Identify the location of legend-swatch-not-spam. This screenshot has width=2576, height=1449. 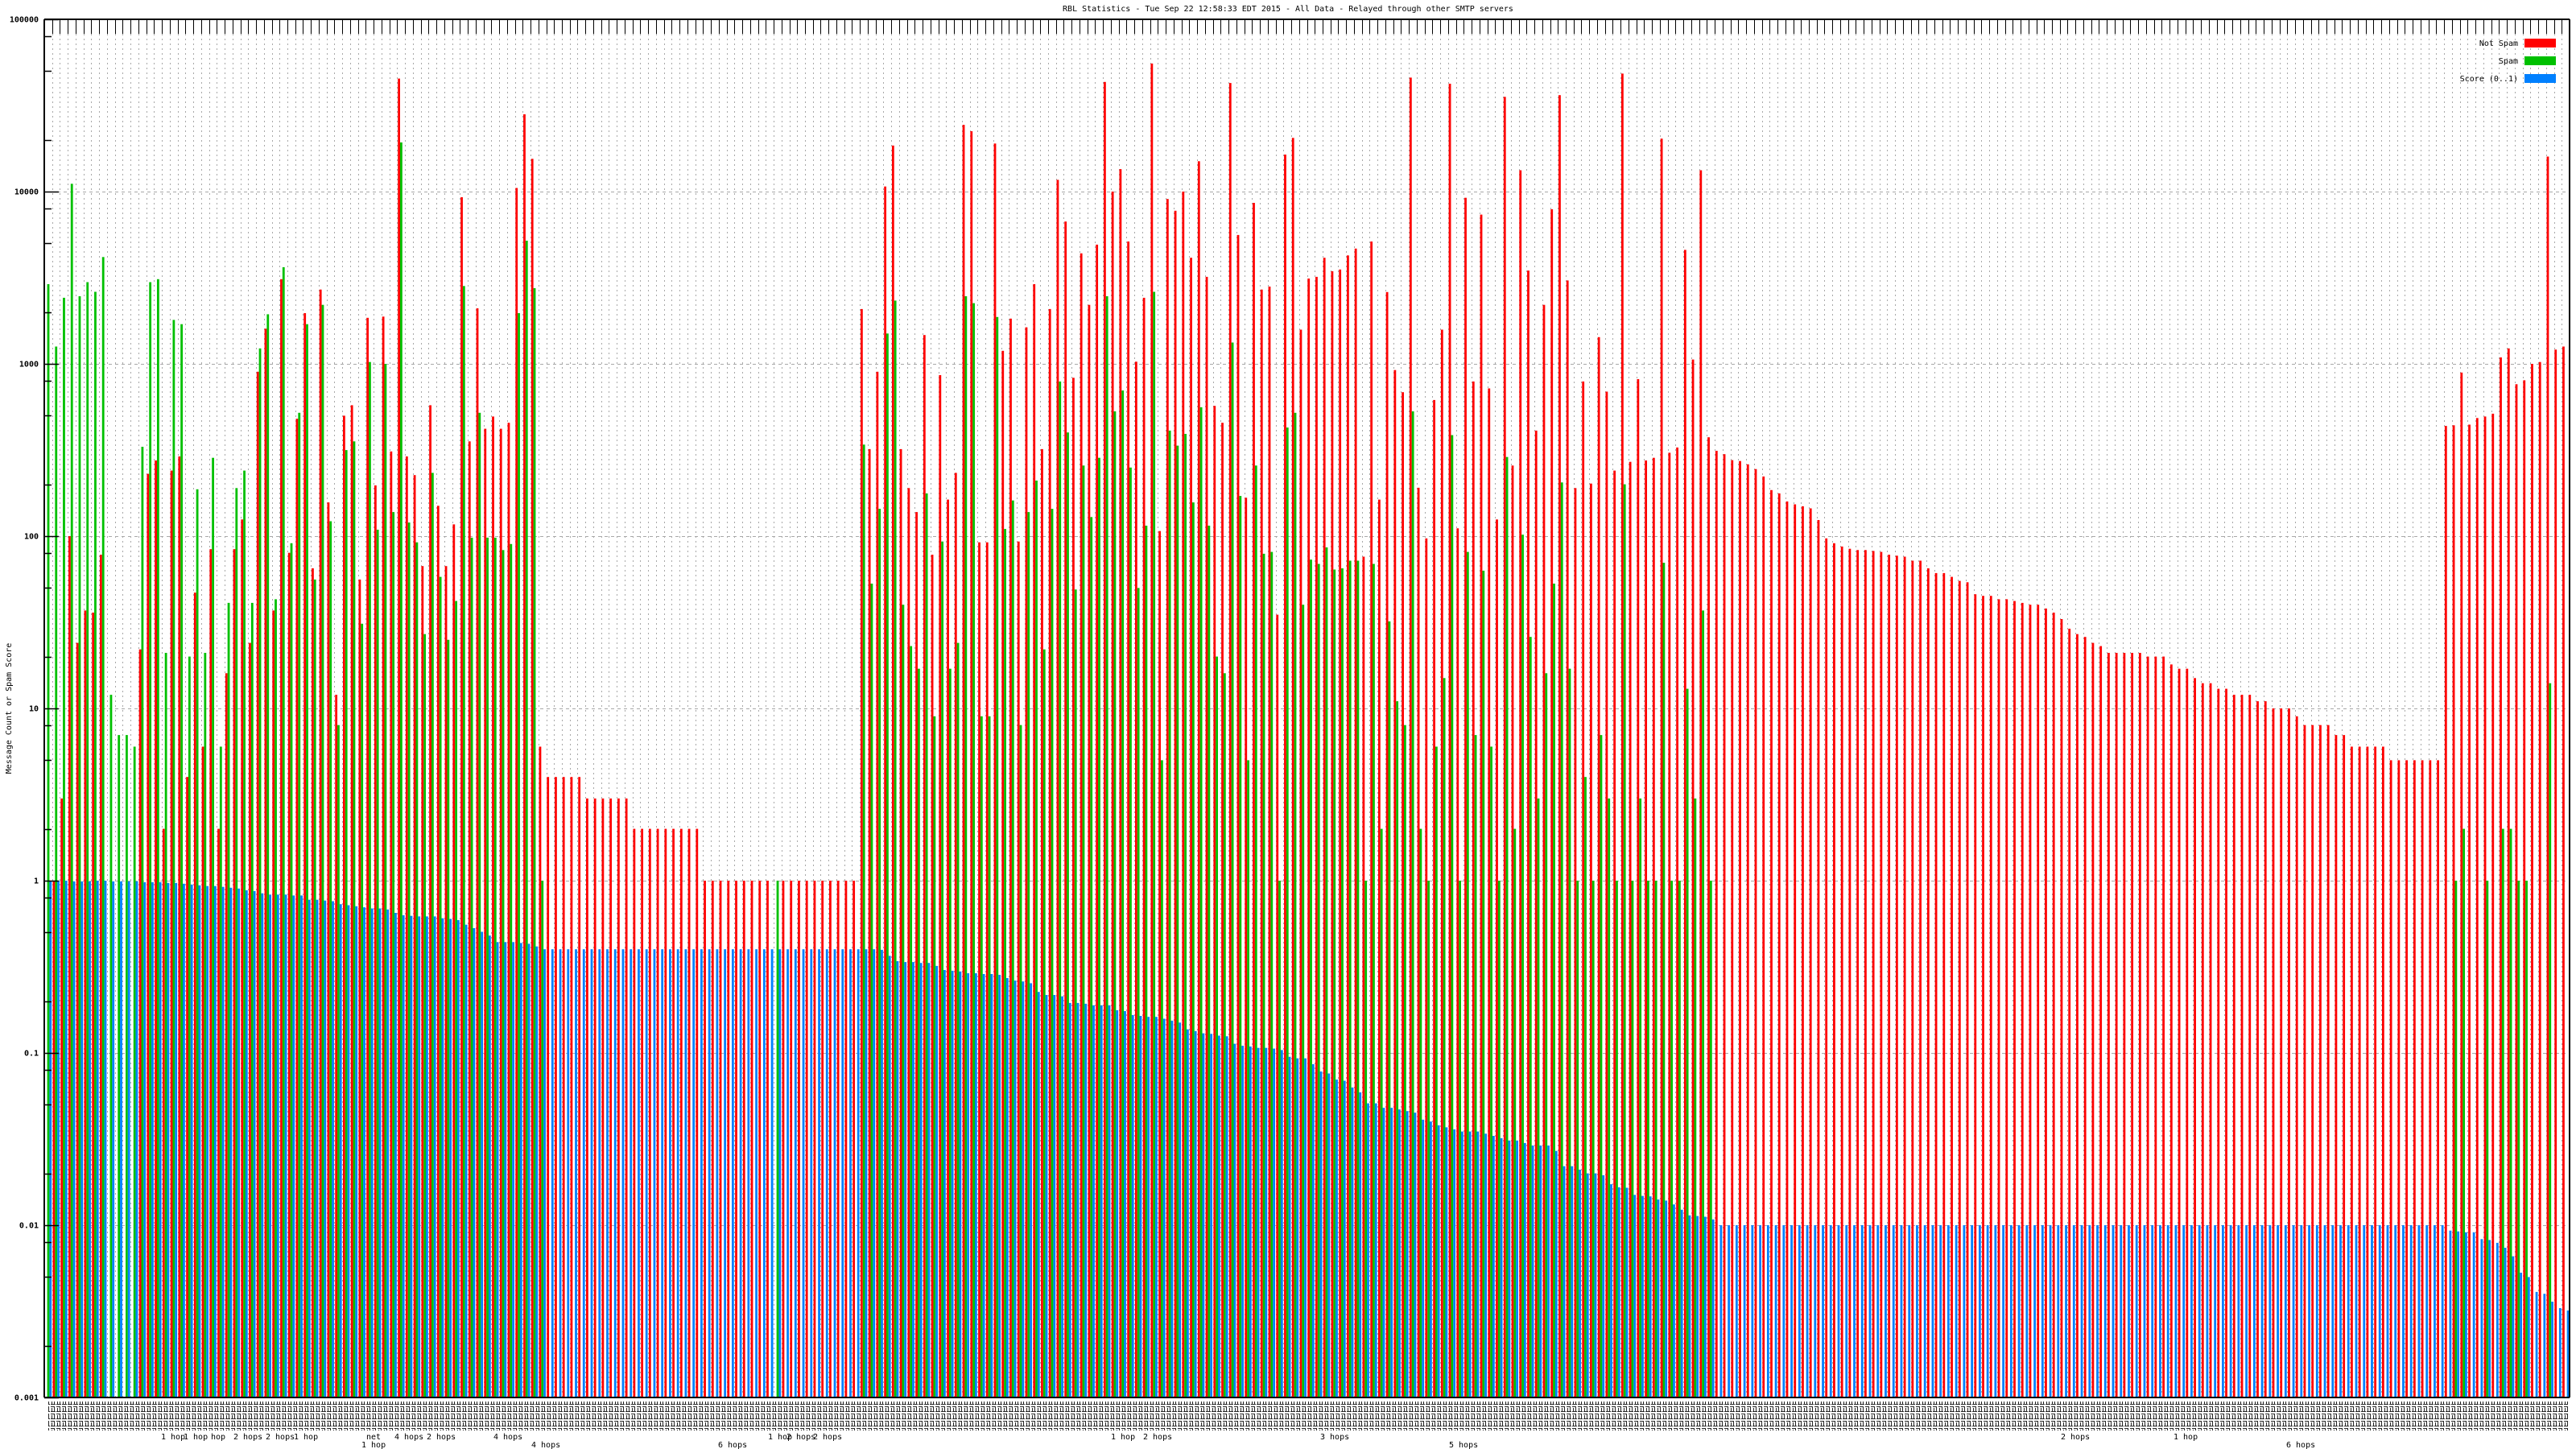
(2540, 43).